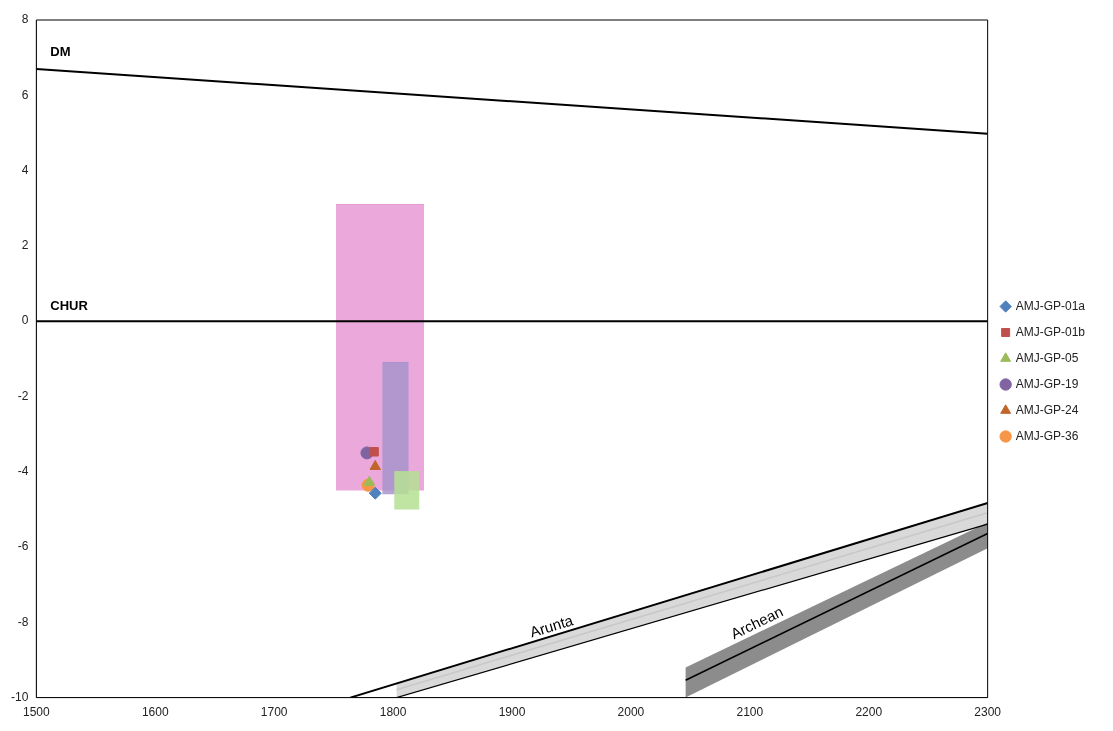 This screenshot has height=731, width=1113. Describe the element at coordinates (36, 712) in the screenshot. I see `x-tick-label: 1500` at that location.